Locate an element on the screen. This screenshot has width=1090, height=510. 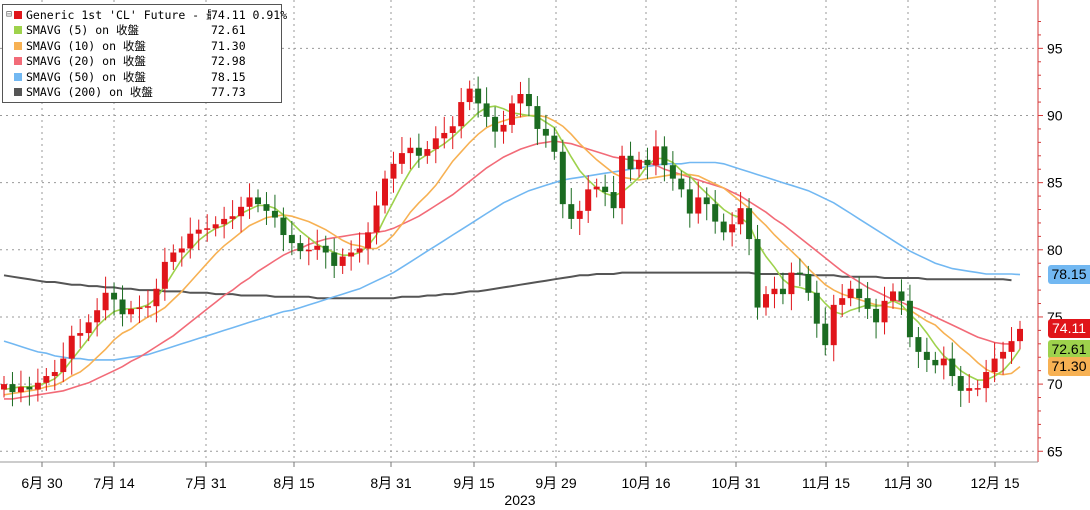
x-tick-label: 9月 29 is located at coordinates (555, 483).